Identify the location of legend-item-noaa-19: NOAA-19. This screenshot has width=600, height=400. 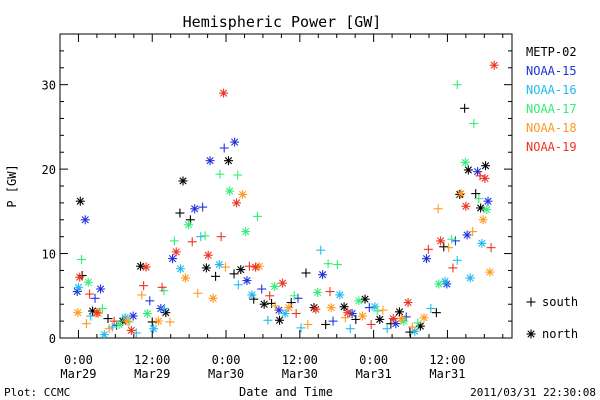
(551, 147).